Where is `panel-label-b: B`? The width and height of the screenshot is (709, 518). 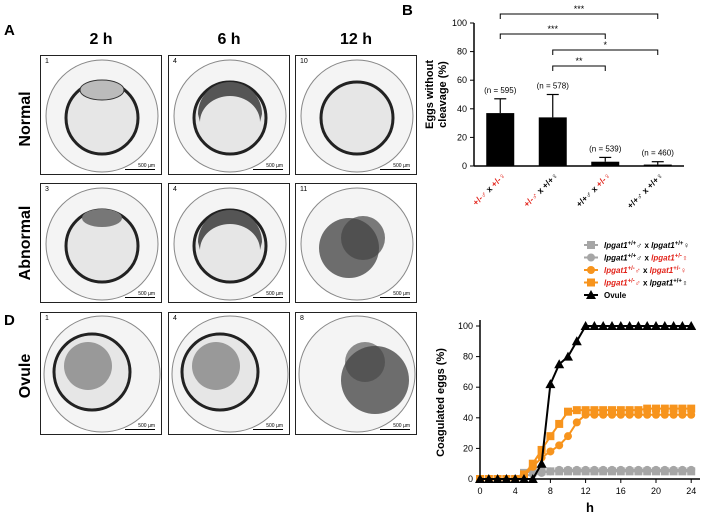
panel-label-b: B is located at coordinates (407, 10).